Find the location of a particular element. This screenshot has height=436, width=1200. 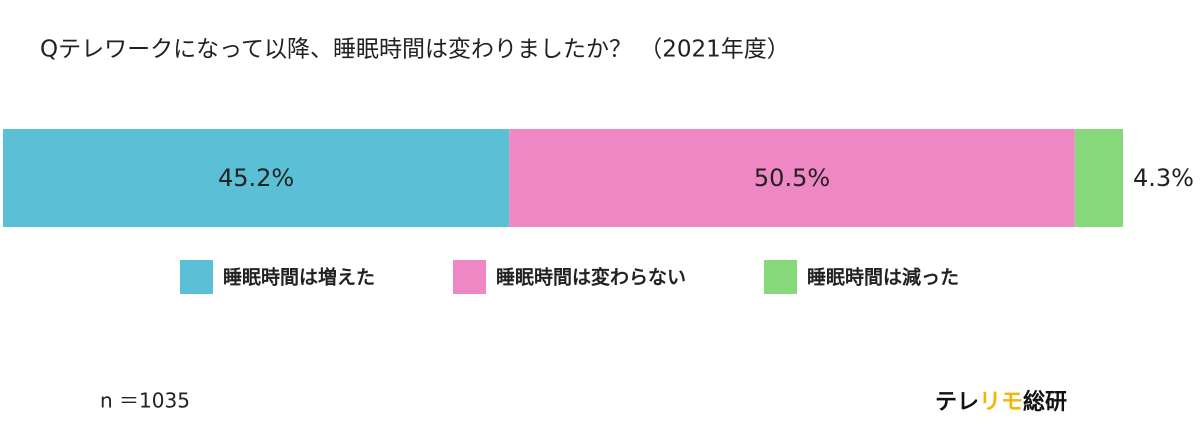

brand-part: 総研 is located at coordinates (1045, 402).